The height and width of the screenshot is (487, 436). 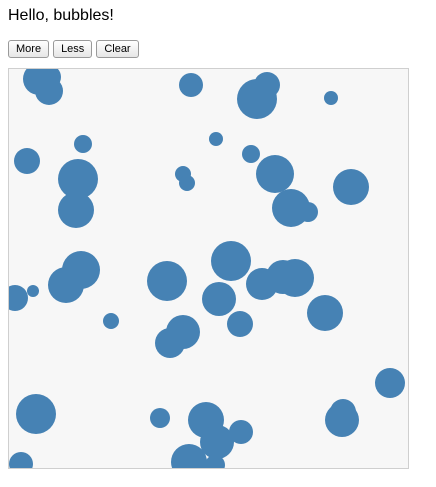 I want to click on less-button: Less, so click(x=73, y=49).